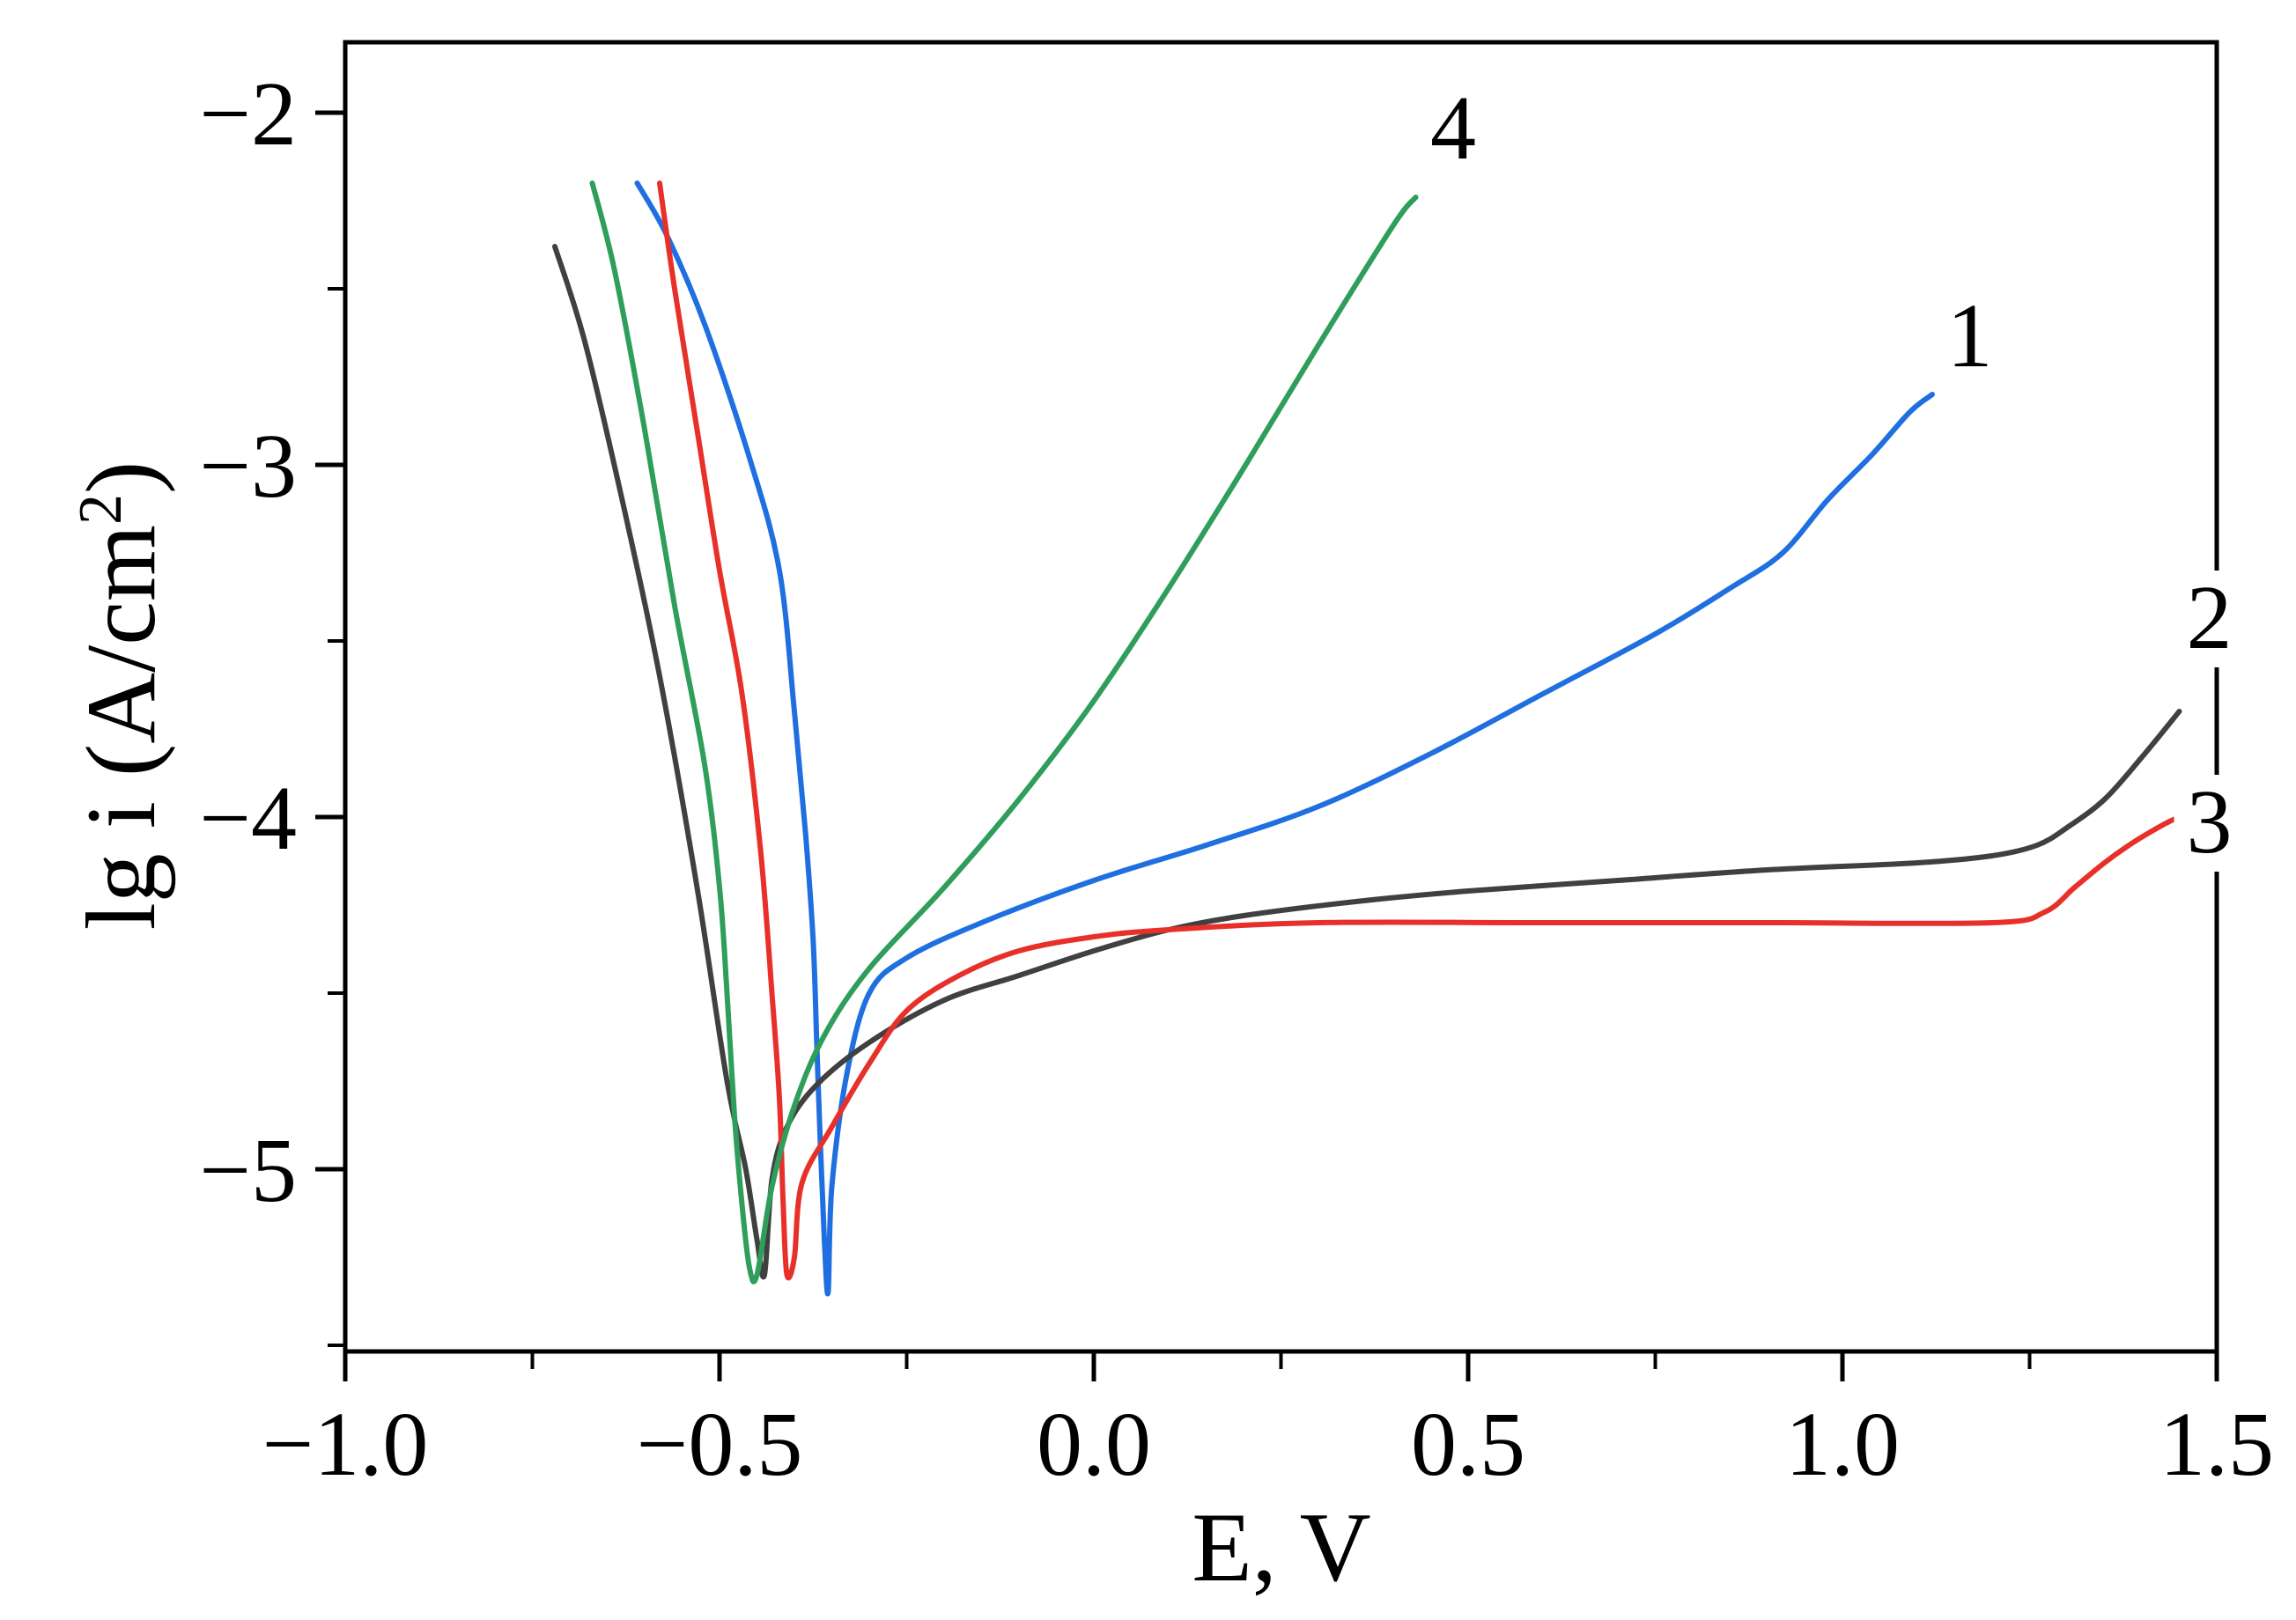  I want to click on curve-label-3-bg, so click(2209, 823).